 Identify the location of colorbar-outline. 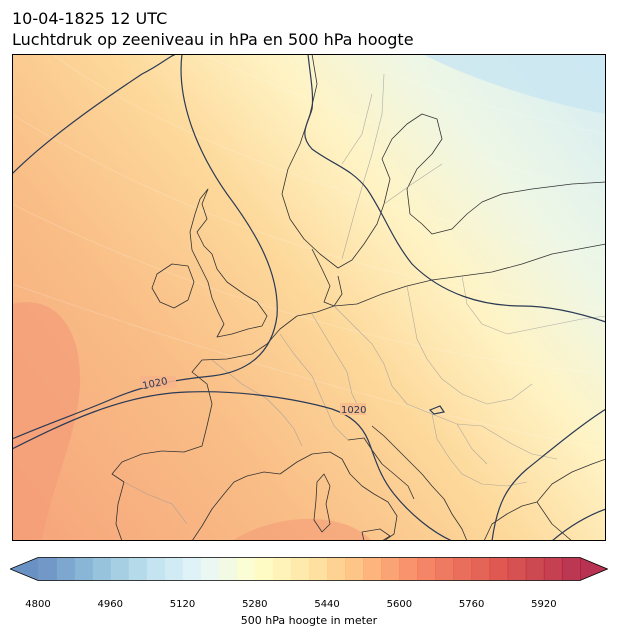
(309, 569).